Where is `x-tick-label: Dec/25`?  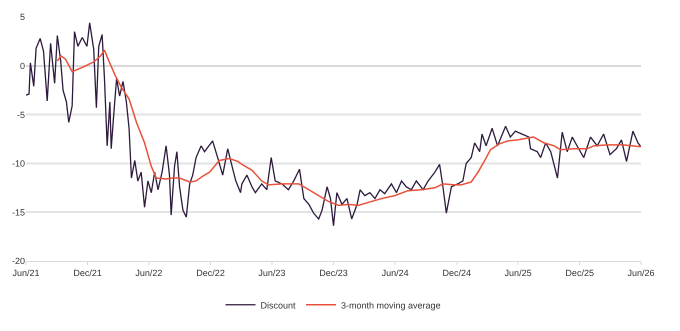 x-tick-label: Dec/25 is located at coordinates (579, 273).